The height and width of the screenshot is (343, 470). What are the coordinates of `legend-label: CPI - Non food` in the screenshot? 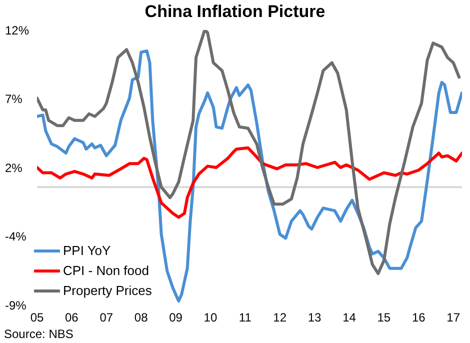 It's located at (106, 271).